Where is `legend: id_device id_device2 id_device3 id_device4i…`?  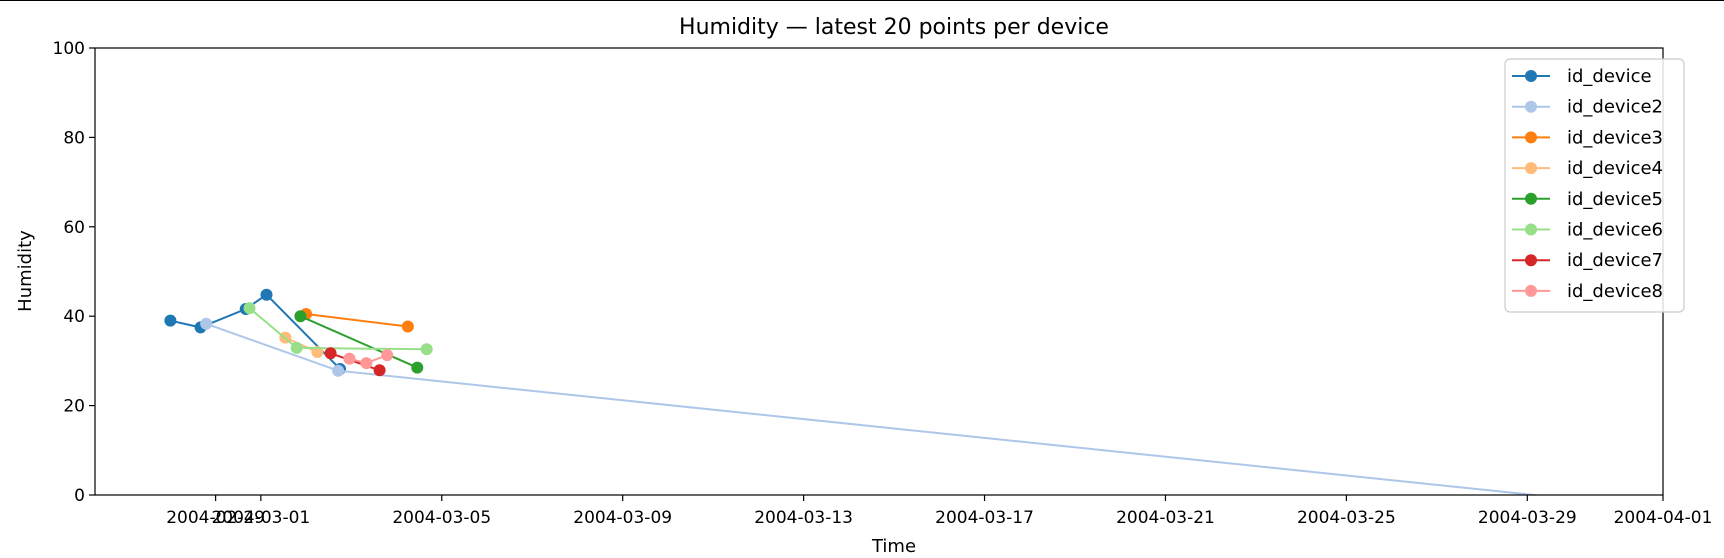
legend: id_device id_device2 id_device3 id_device4i… is located at coordinates (1594, 185).